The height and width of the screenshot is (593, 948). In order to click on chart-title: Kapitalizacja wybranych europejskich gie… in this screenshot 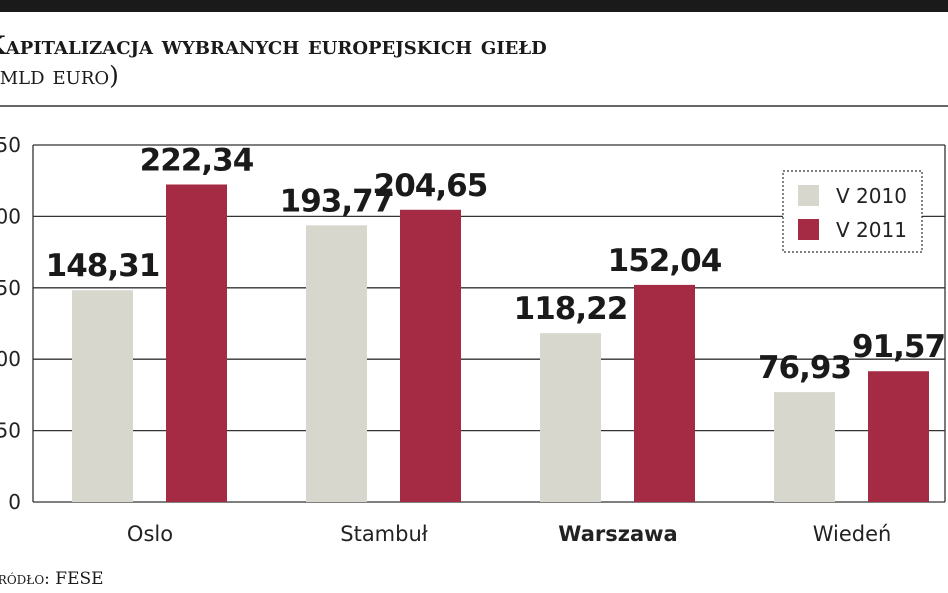, I will do `click(273, 45)`.